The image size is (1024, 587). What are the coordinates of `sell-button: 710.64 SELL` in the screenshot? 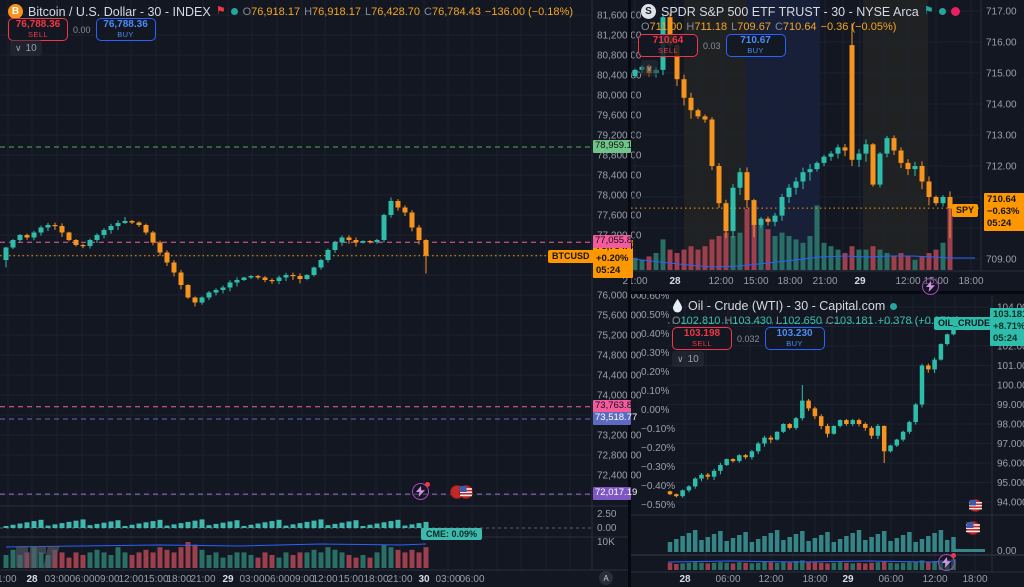 It's located at (668, 45).